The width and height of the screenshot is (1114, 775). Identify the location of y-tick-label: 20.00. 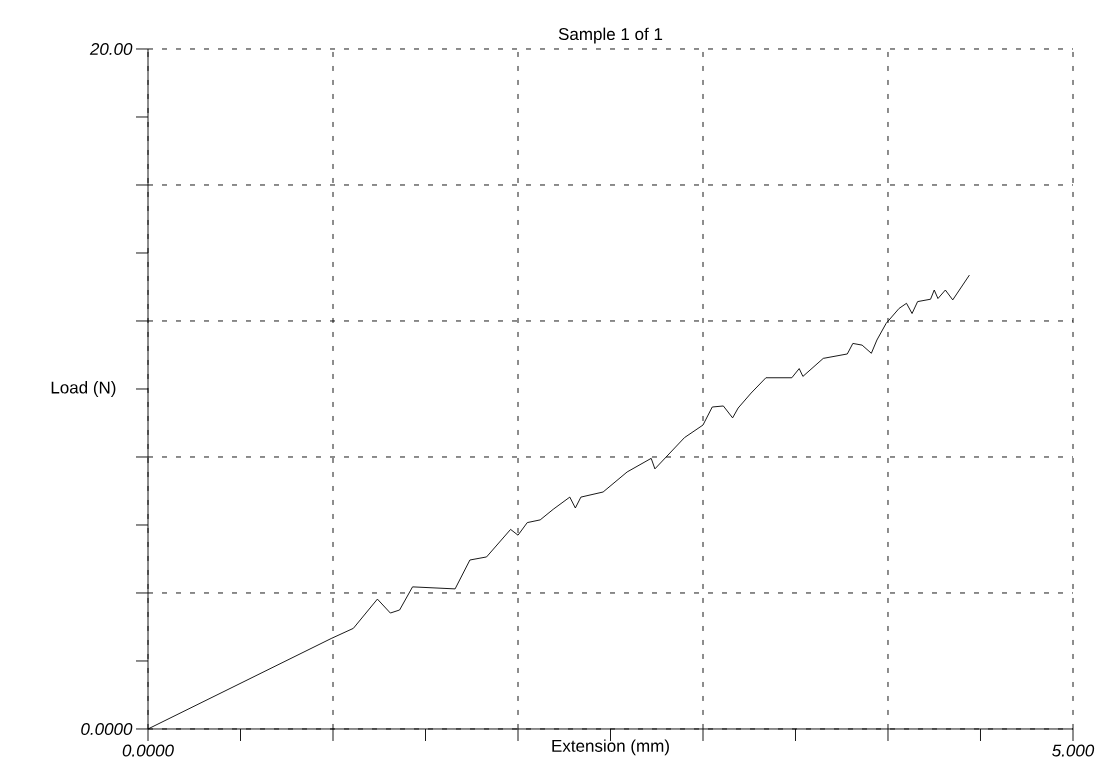
(111, 49).